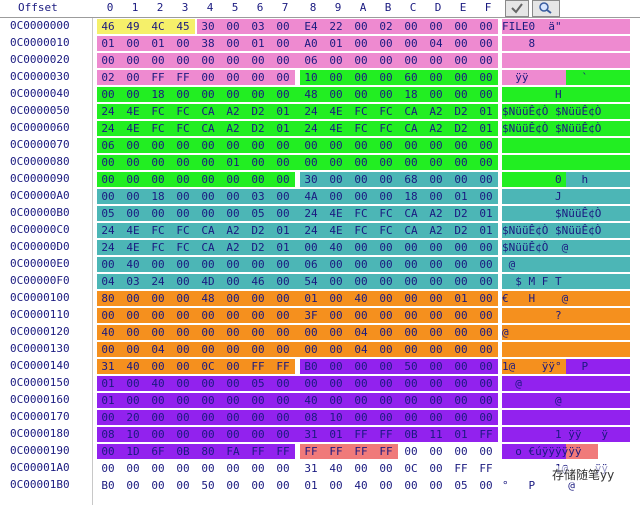 This screenshot has height=505, width=640. What do you see at coordinates (158, 451) in the screenshot?
I see `hex-byte: 6F` at bounding box center [158, 451].